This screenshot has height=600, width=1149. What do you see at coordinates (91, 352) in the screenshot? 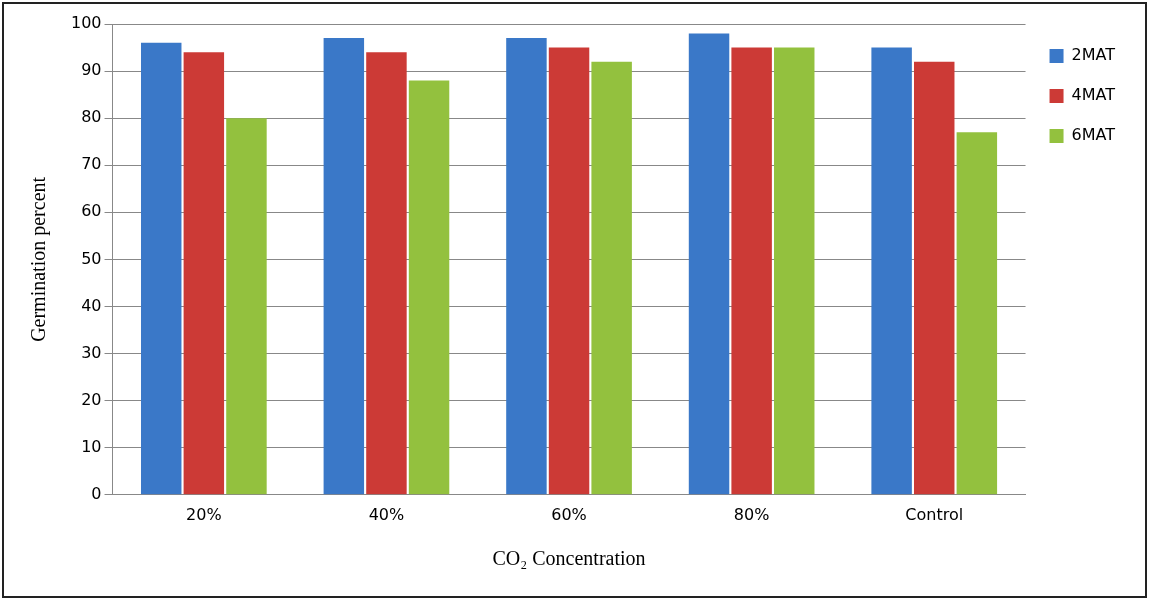
I see `y-tick-label: 30` at bounding box center [91, 352].